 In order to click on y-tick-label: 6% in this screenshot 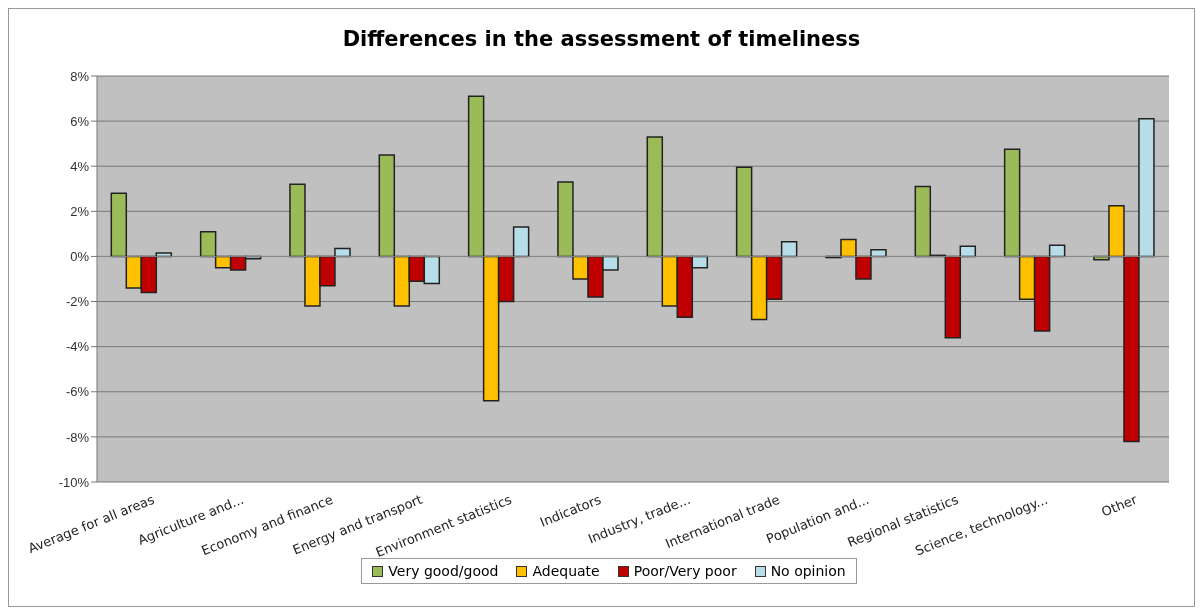, I will do `click(80, 121)`.